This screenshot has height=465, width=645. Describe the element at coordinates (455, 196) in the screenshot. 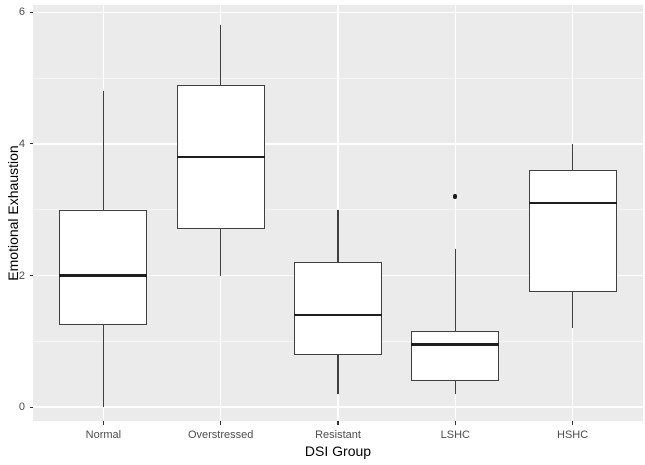

I see `outlier-point` at that location.